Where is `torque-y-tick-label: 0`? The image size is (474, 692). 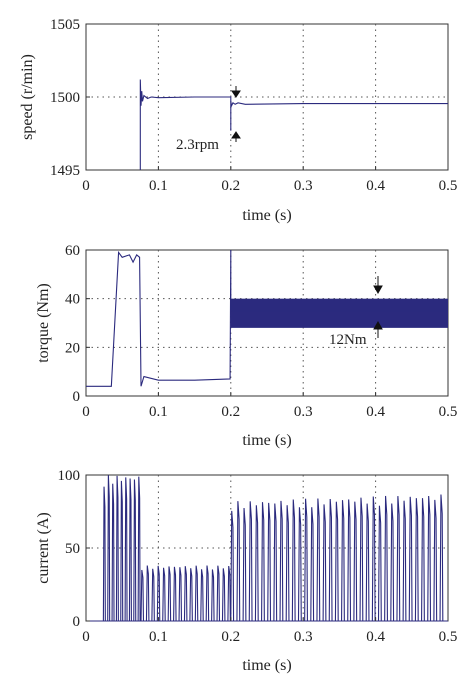 torque-y-tick-label: 0 is located at coordinates (77, 397).